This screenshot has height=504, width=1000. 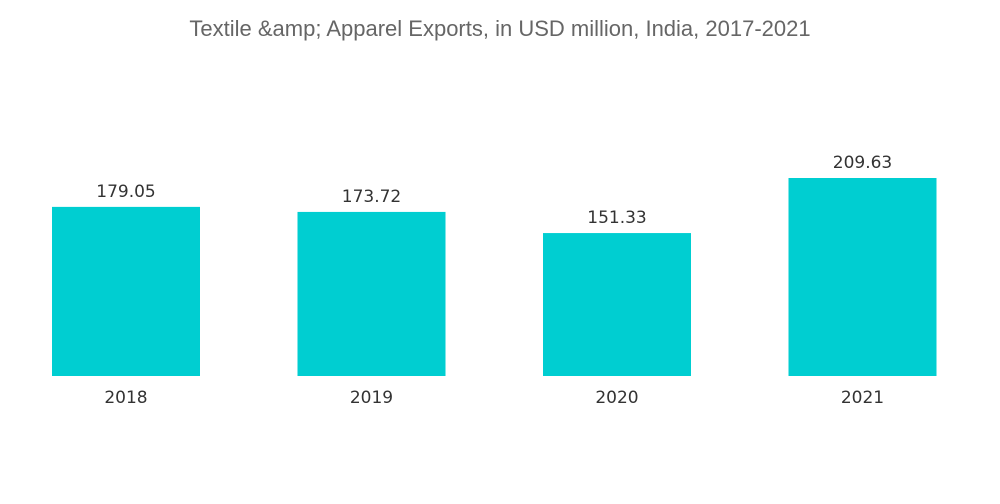 I want to click on x-tick-label-2018: 2018, so click(x=125, y=398).